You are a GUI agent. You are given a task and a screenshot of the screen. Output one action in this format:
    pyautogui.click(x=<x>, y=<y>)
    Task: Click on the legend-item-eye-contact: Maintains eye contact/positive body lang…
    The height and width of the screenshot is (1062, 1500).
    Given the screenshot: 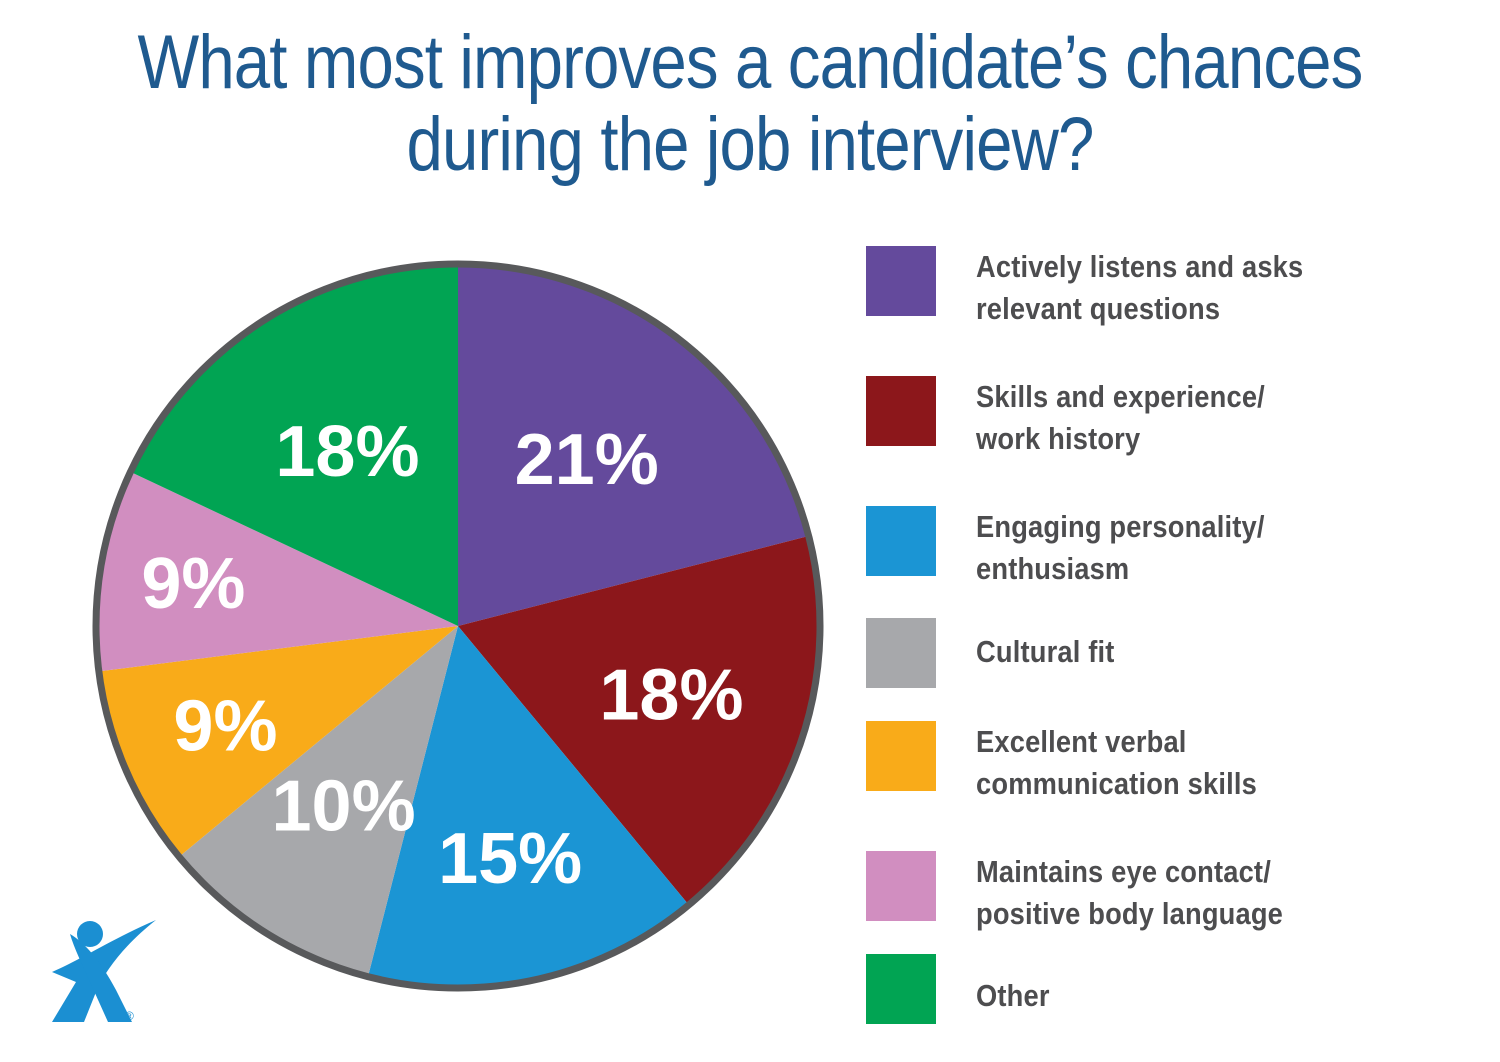 What is the action you would take?
    pyautogui.click(x=1176, y=891)
    